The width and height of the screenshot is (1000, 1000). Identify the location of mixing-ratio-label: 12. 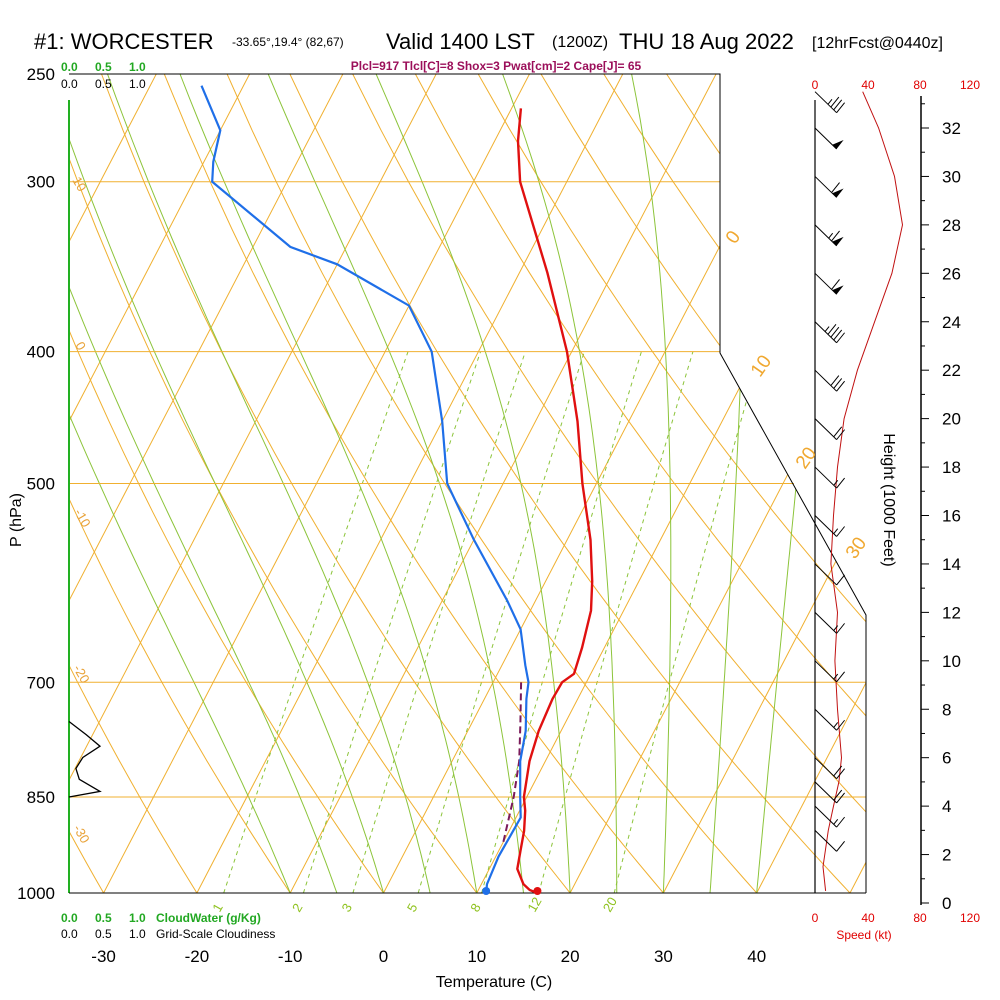
(534, 904).